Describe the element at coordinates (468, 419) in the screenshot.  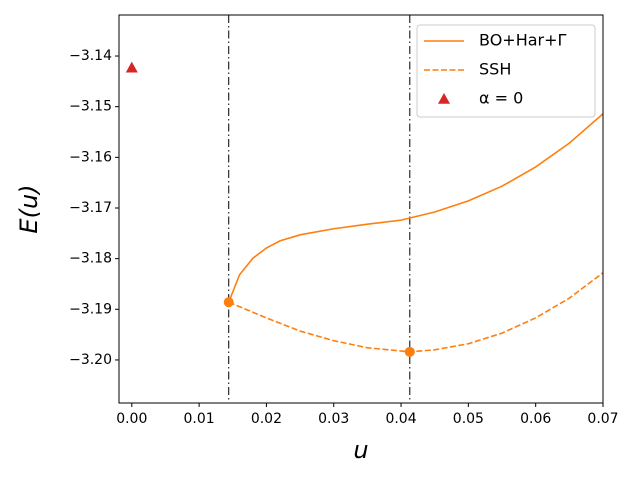
I see `x-tick-label: 0.05` at that location.